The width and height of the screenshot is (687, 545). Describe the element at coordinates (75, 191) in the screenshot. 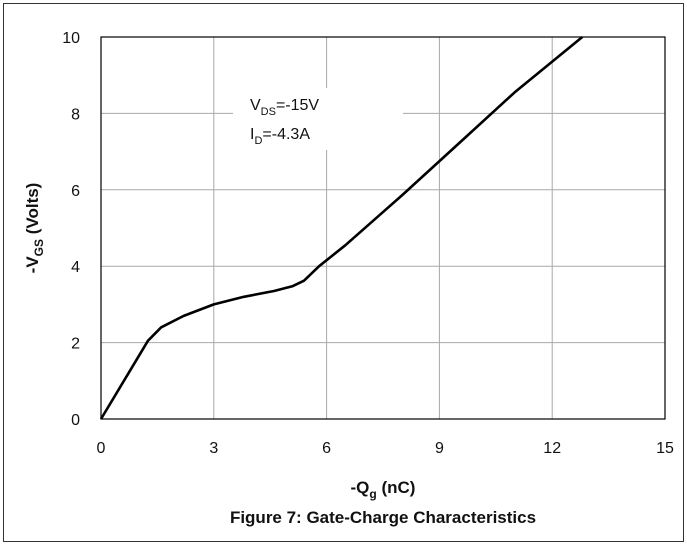

I see `y-tick-label: 6` at that location.